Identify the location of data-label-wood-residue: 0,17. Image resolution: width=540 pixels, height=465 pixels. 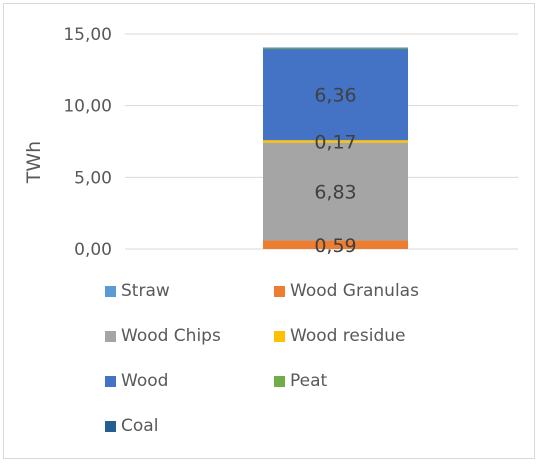
(335, 142).